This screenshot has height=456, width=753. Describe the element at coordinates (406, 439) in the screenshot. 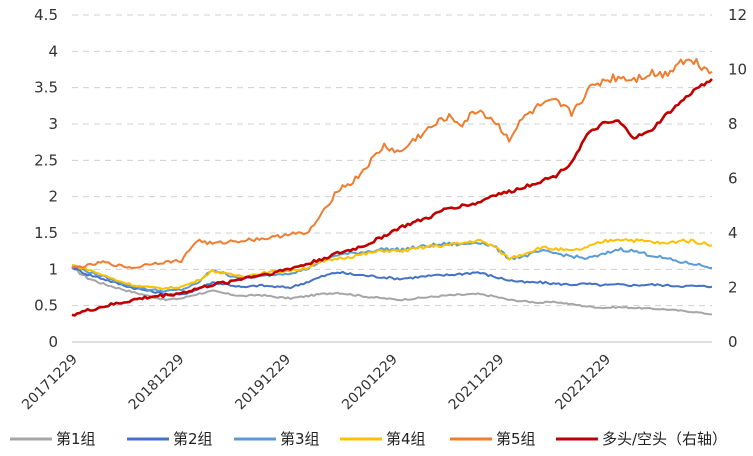

I see `legend-label: 第4组` at that location.